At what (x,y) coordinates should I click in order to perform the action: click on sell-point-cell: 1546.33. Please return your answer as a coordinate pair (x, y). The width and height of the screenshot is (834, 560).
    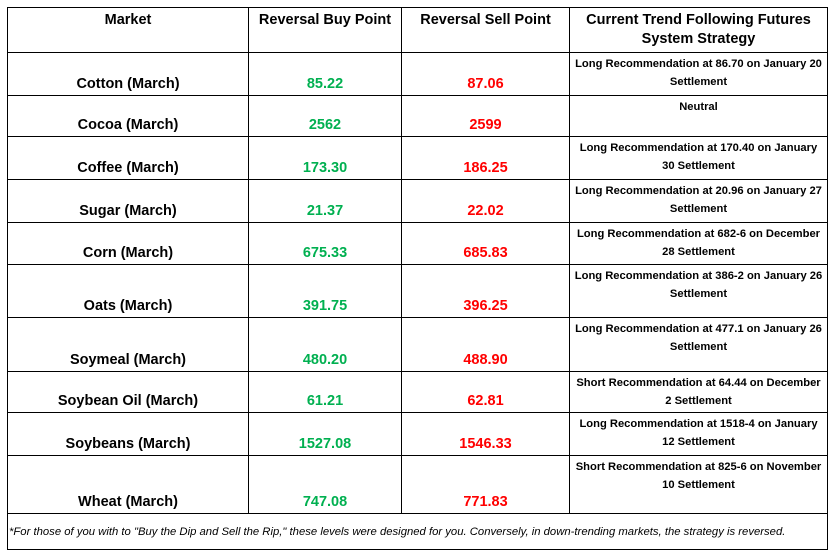
    Looking at the image, I should click on (485, 434).